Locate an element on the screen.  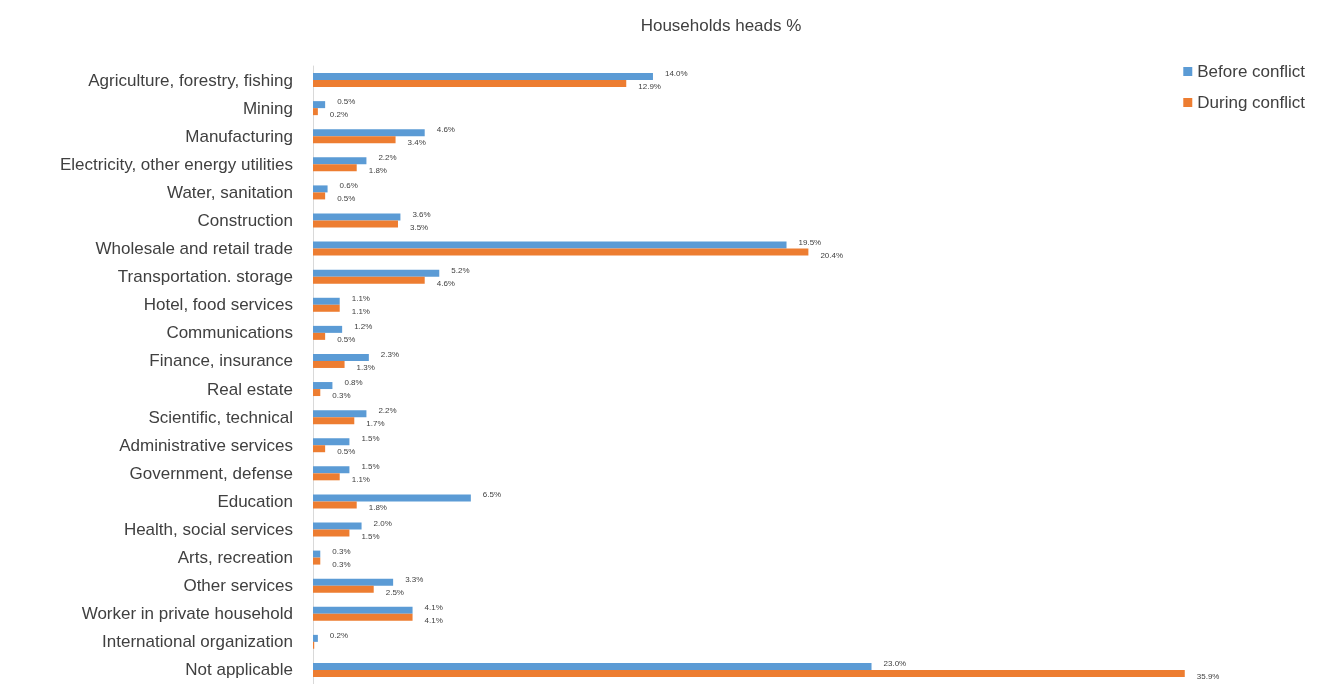
y-tick-label: Agriculture, forestry, fishing is located at coordinates (190, 80).